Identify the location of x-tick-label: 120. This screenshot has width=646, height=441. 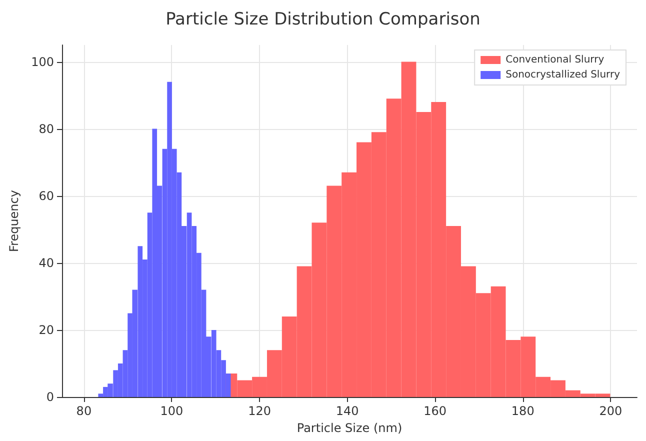
(259, 411).